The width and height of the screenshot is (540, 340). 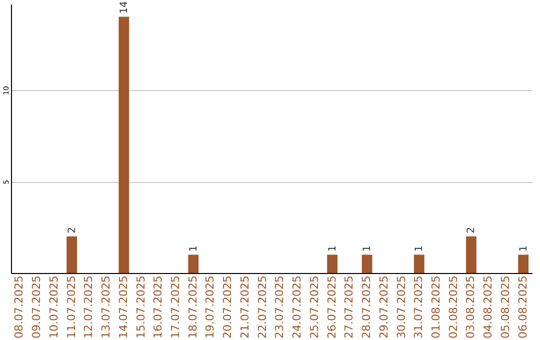 I want to click on x-tick-label: 22.07.2025, so click(x=262, y=307).